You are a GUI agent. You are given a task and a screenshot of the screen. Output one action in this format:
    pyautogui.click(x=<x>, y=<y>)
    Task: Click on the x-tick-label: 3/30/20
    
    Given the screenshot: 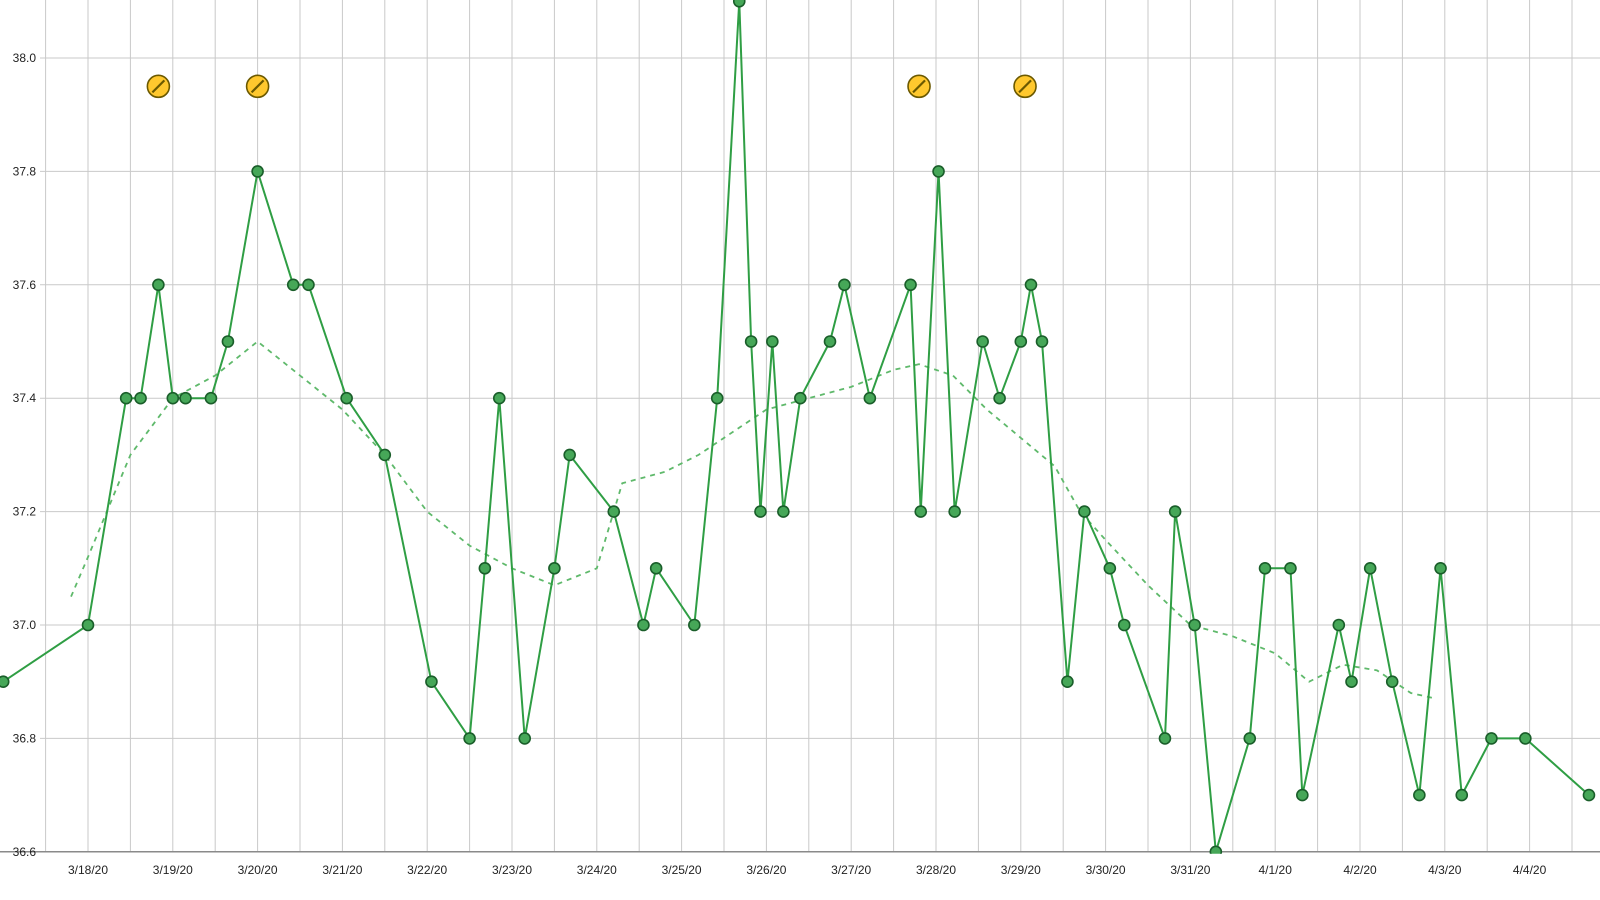 What is the action you would take?
    pyautogui.click(x=1106, y=870)
    